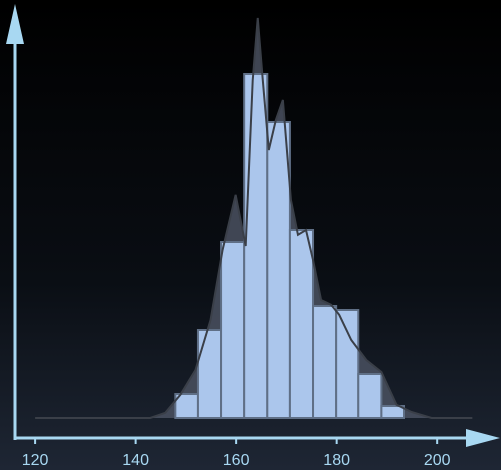 Image resolution: width=501 pixels, height=470 pixels. What do you see at coordinates (35, 460) in the screenshot?
I see `x-tick-label: 120` at bounding box center [35, 460].